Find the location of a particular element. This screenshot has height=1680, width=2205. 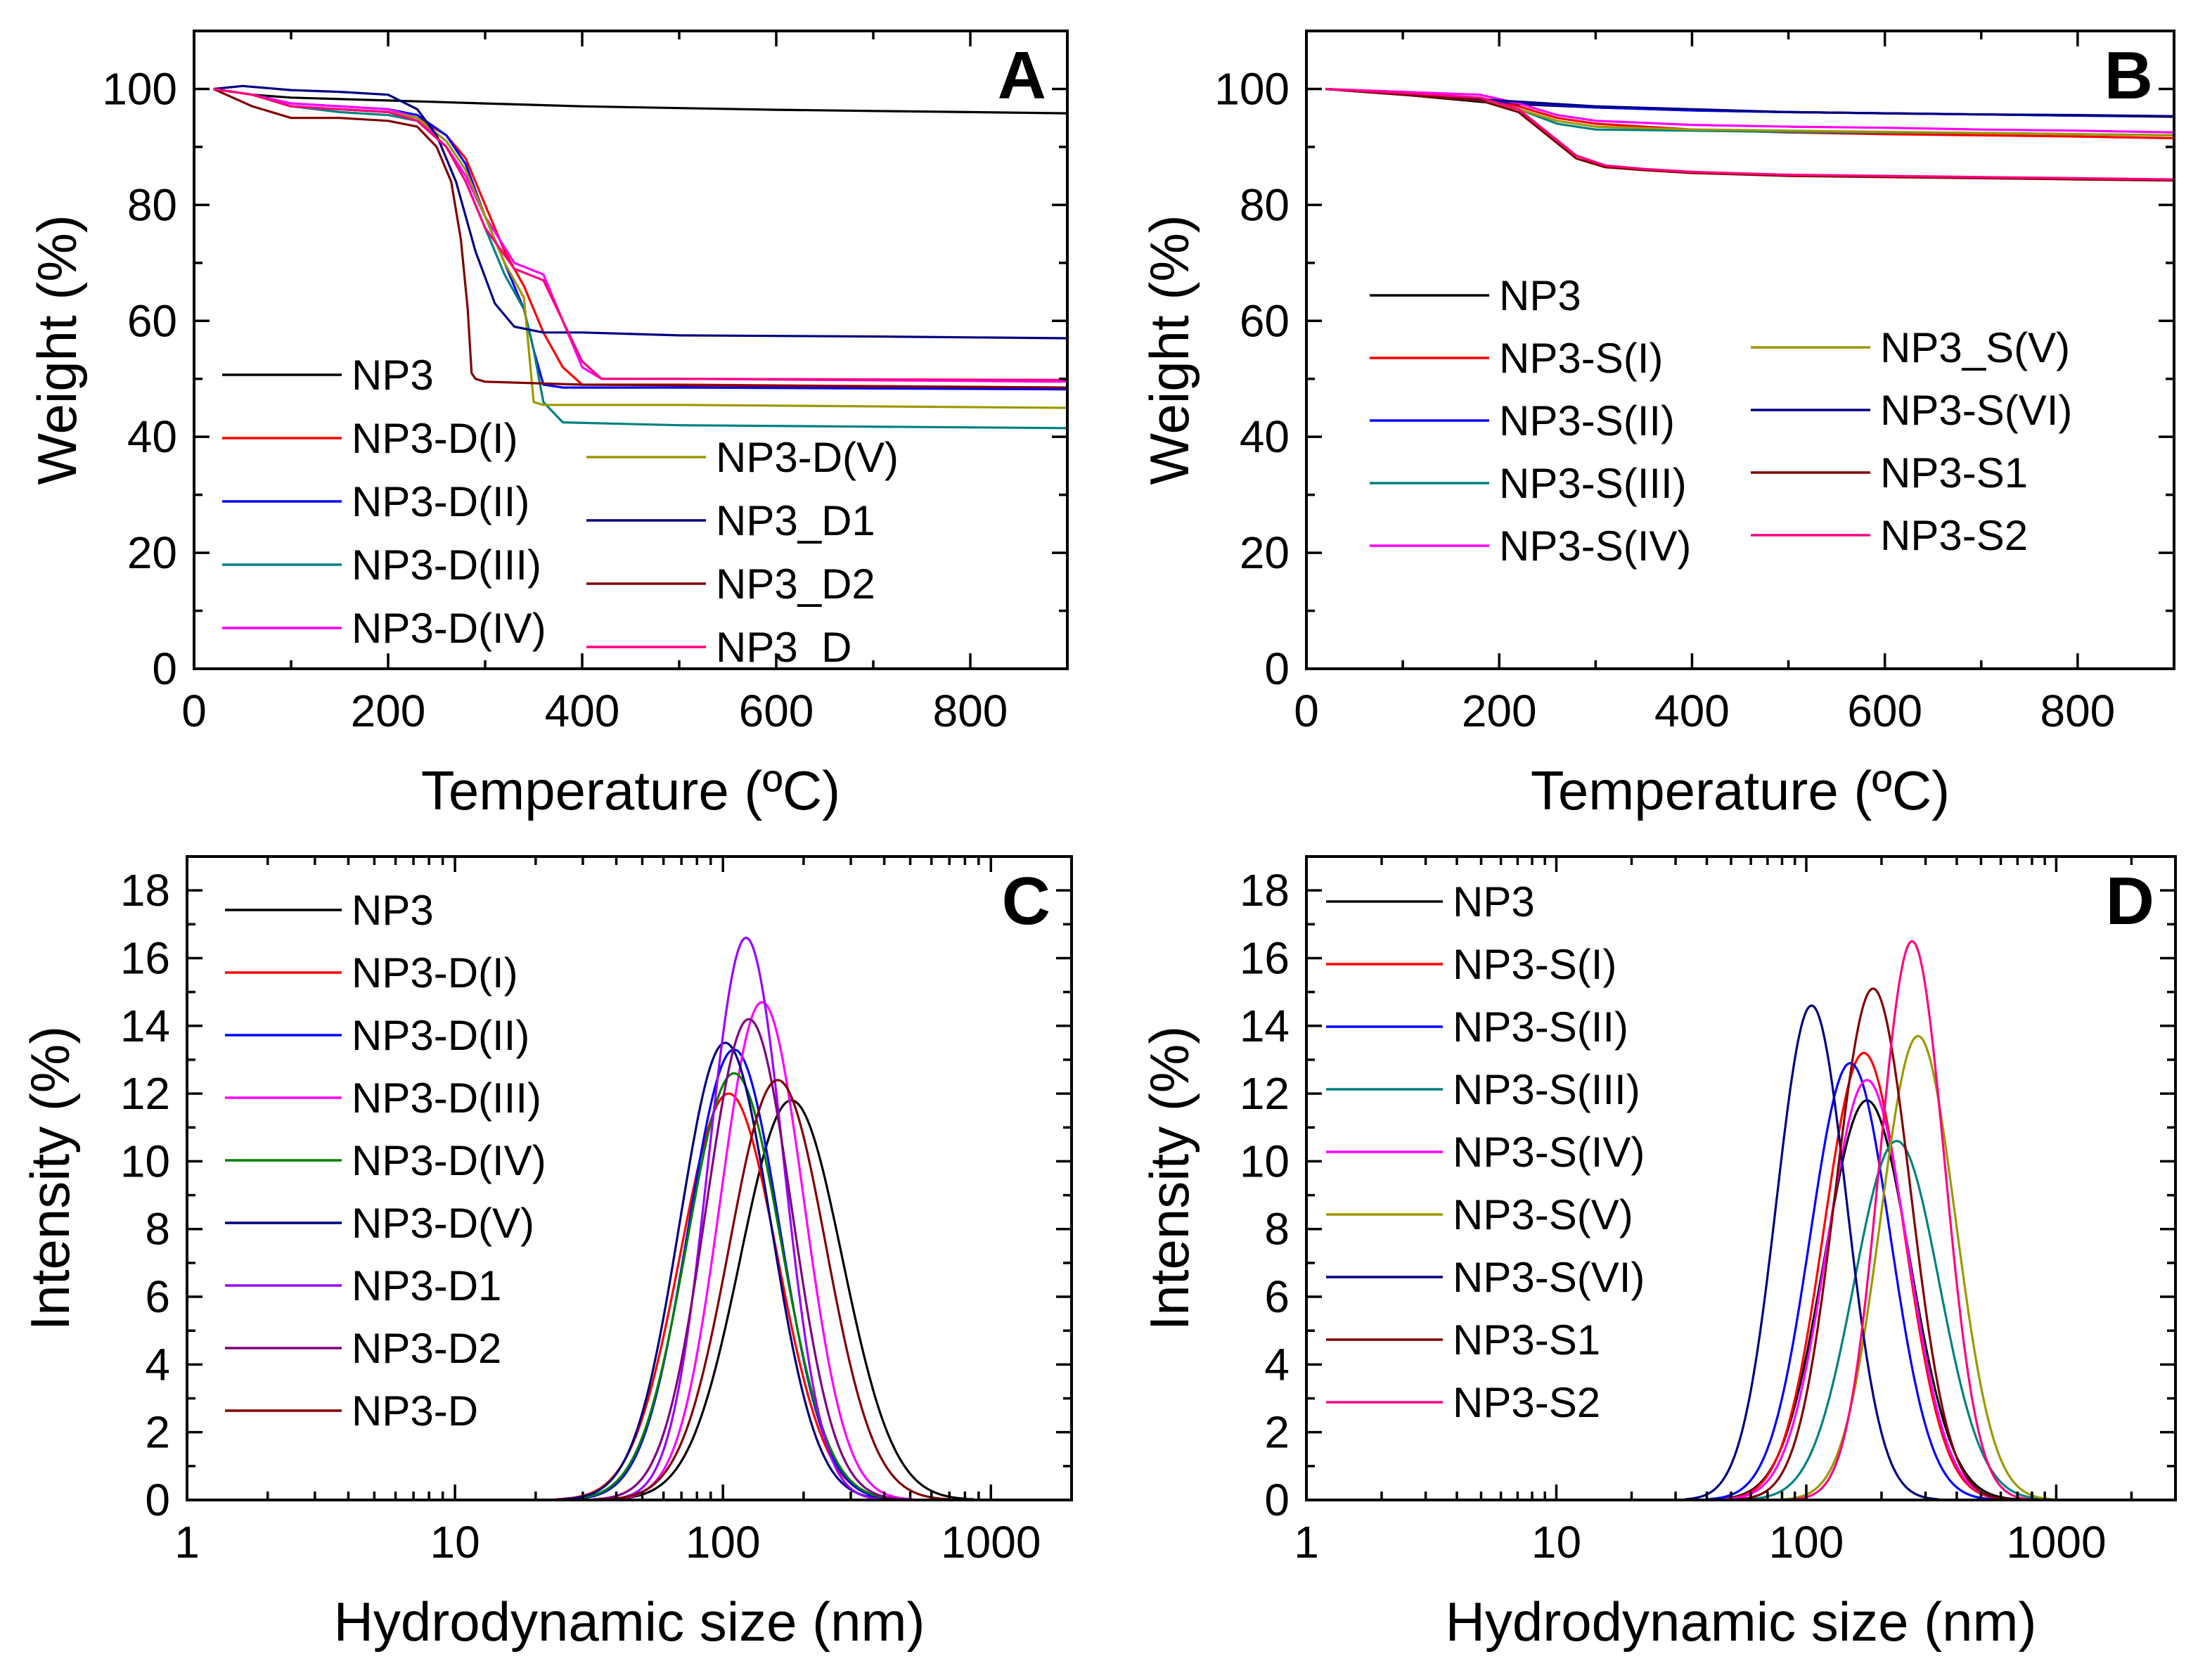

series-line-np3-s2 is located at coordinates (1740, 1220).